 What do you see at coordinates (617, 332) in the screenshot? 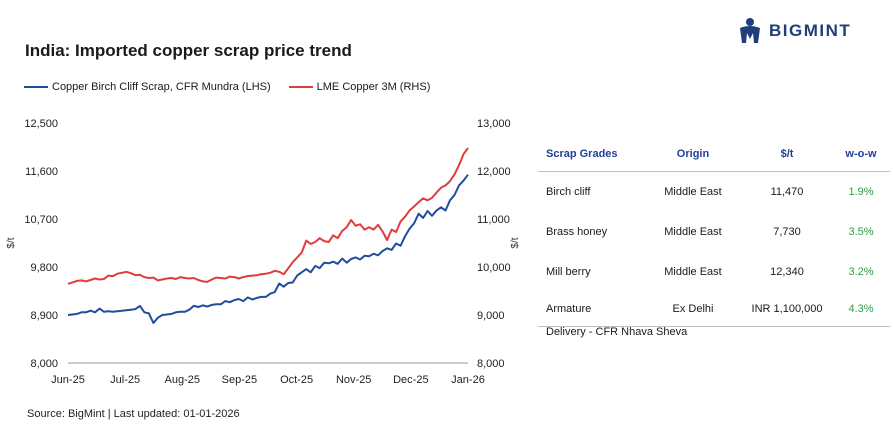
I see `delivery-note: Delivery - CFR Nhava Sheva` at bounding box center [617, 332].